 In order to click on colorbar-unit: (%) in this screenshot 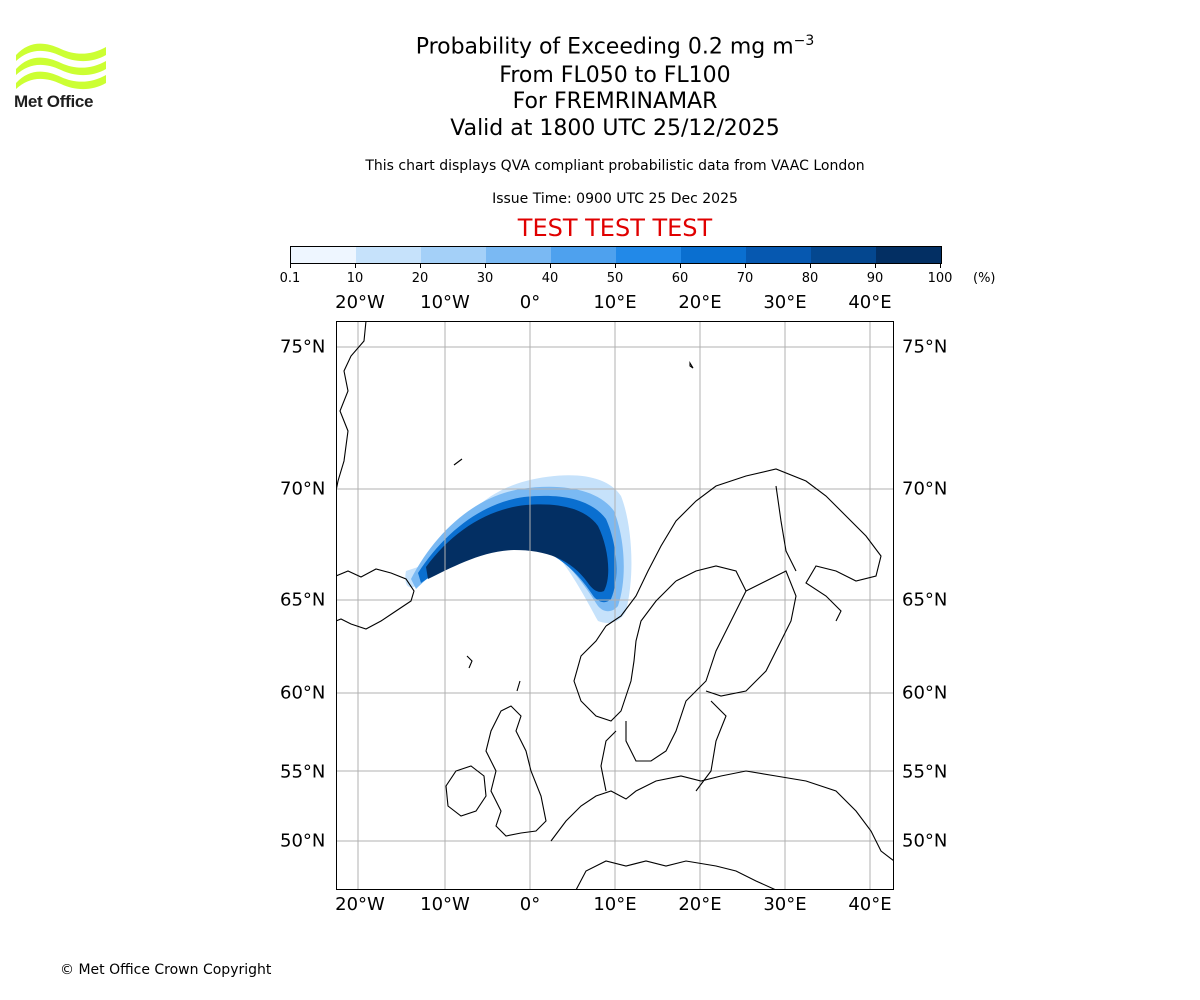, I will do `click(984, 278)`.